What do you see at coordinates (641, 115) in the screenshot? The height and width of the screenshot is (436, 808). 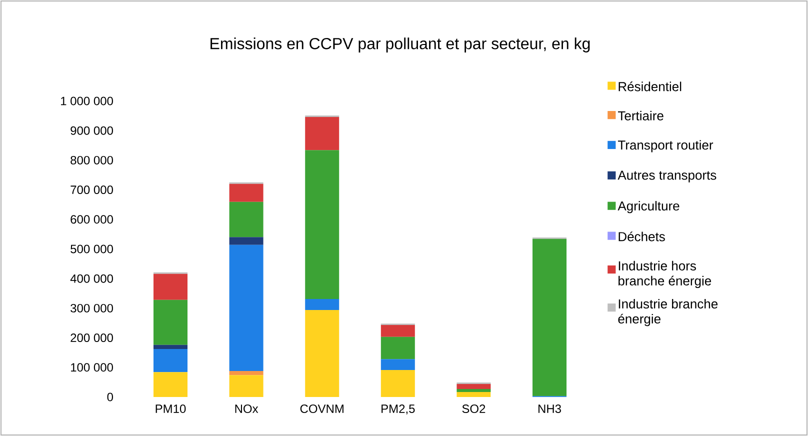 I see `legend-label: Tertiaire` at bounding box center [641, 115].